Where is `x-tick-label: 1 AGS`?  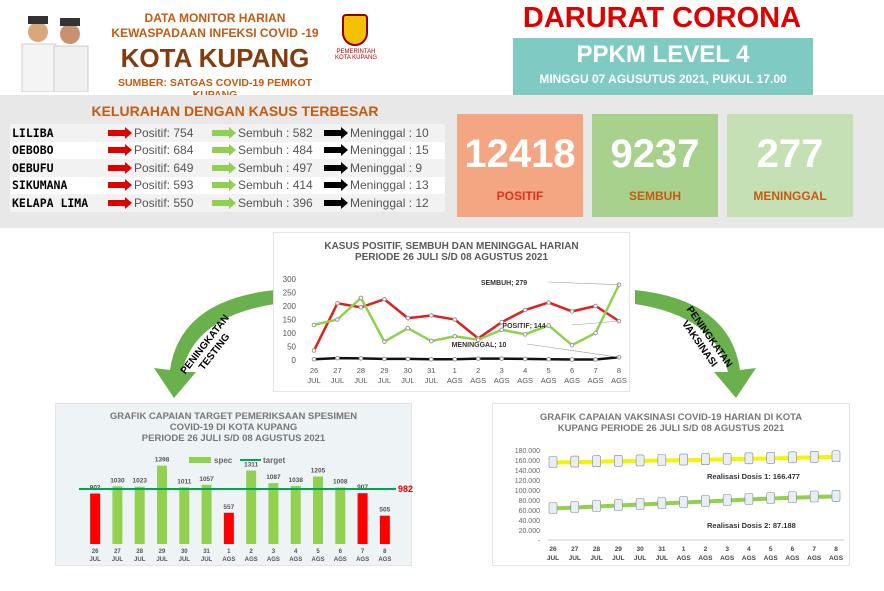 x-tick-label: 1 AGS is located at coordinates (228, 556).